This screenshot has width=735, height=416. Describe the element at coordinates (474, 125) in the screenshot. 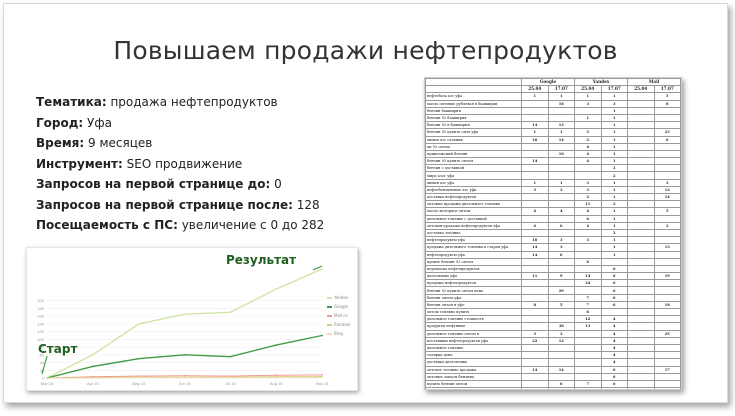

I see `table-cell-query: бензин 92 в башкирии` at that location.